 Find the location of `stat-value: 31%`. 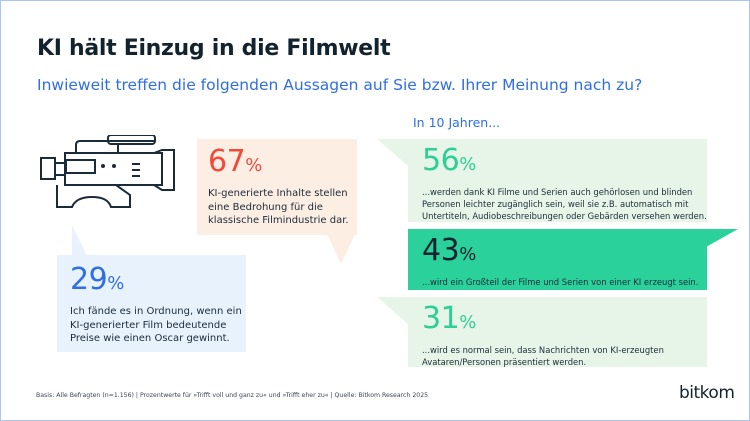

stat-value: 31% is located at coordinates (449, 318).